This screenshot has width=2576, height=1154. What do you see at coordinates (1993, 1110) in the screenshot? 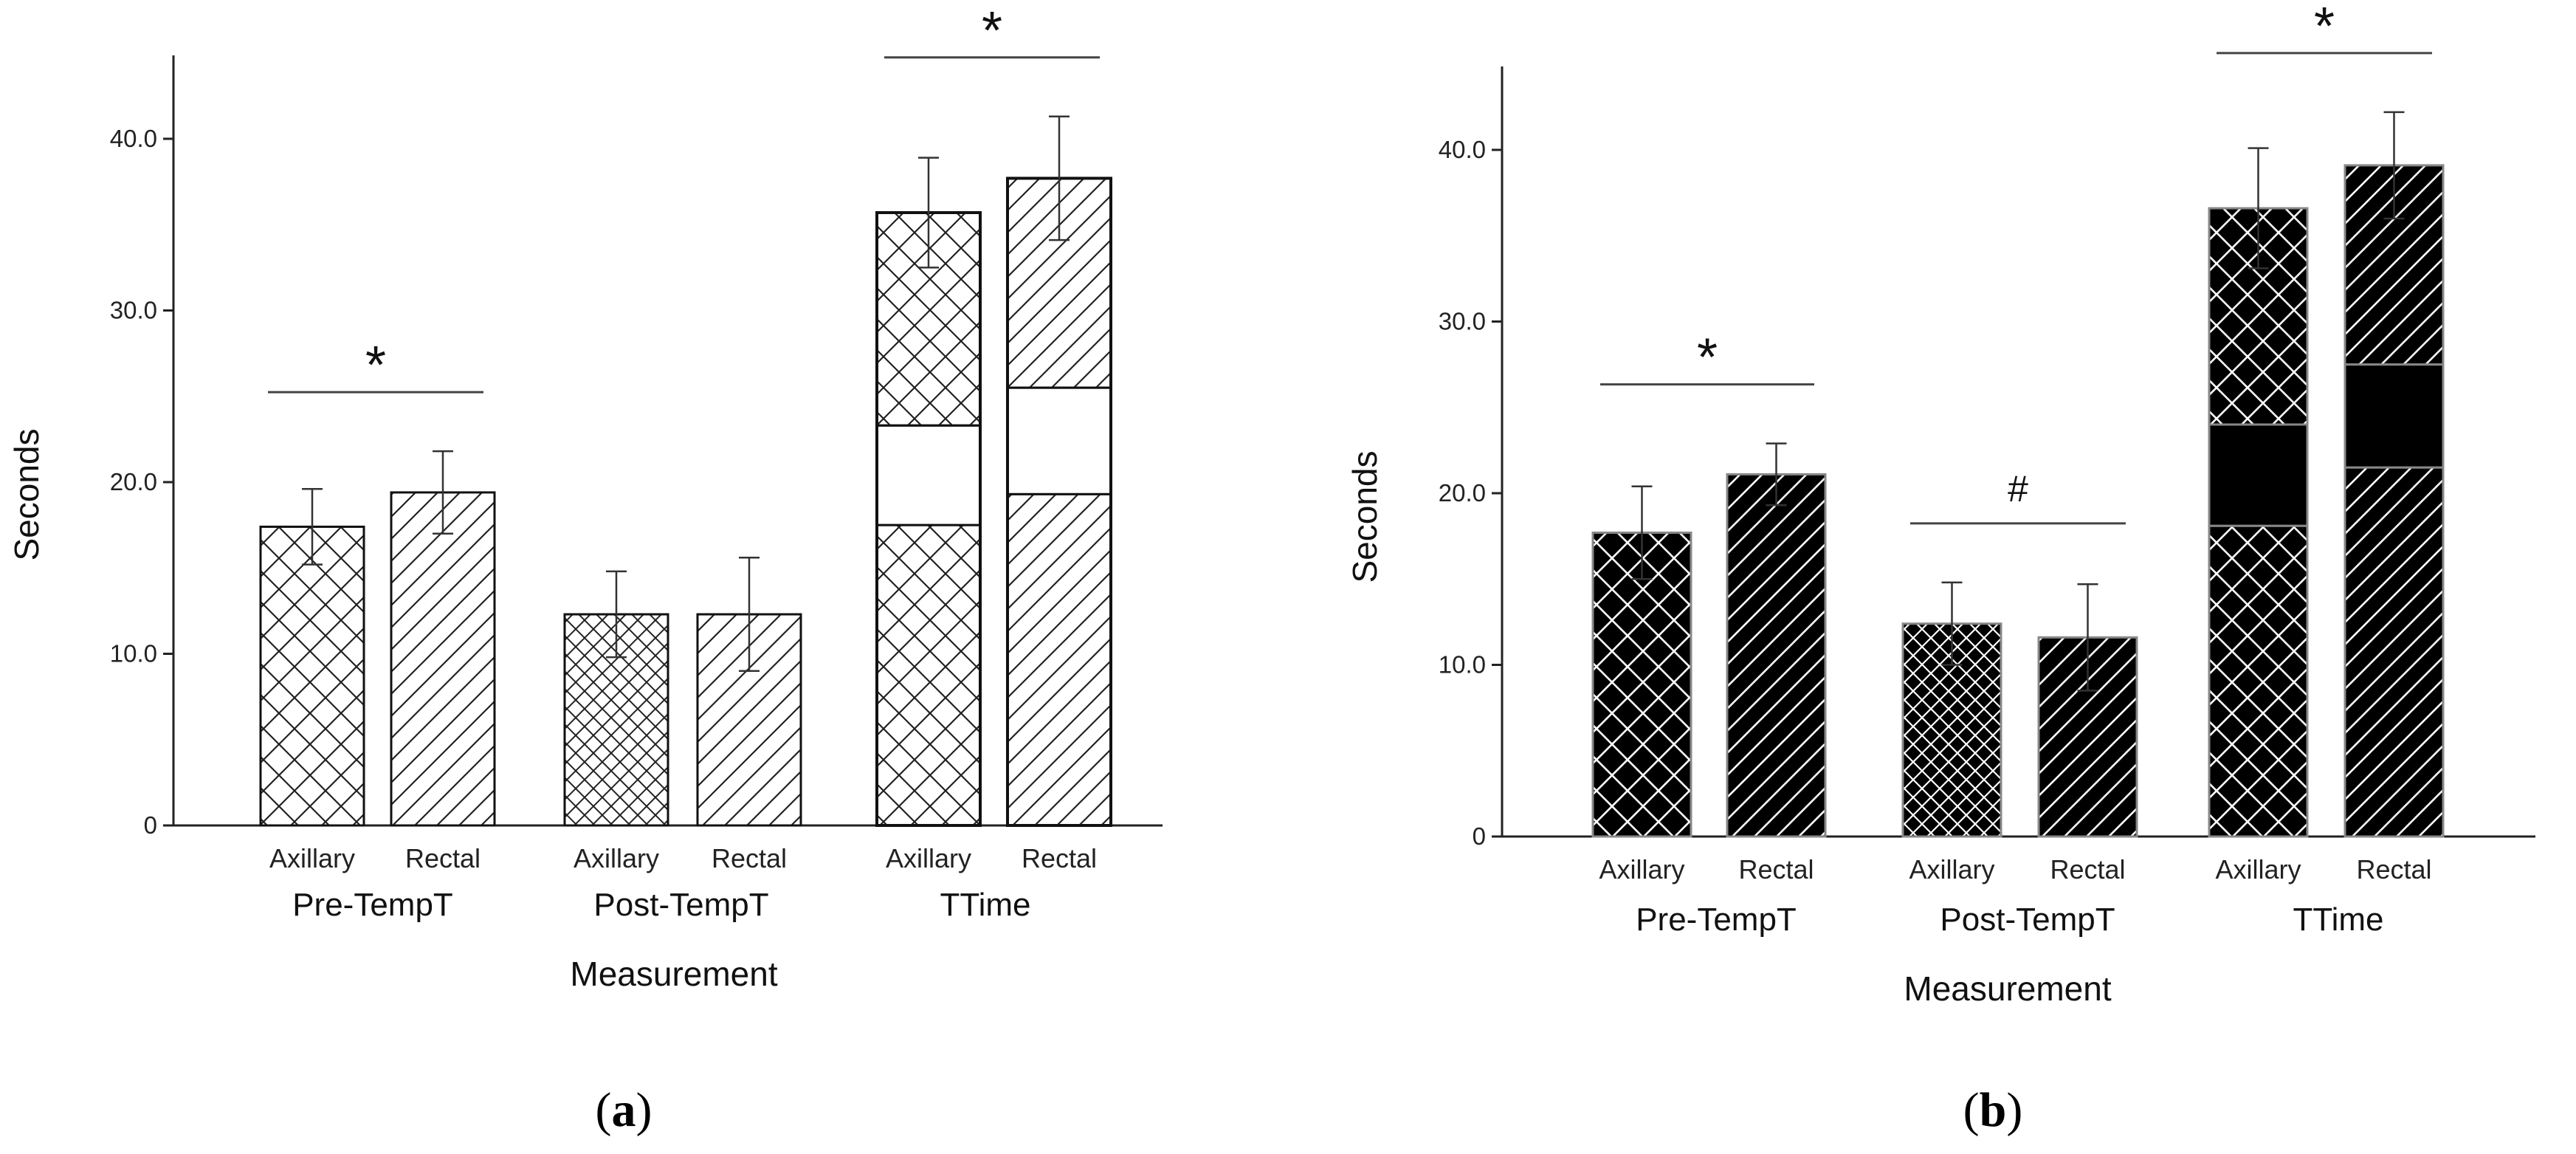
I see `panel-label-b: (b)` at bounding box center [1993, 1110].